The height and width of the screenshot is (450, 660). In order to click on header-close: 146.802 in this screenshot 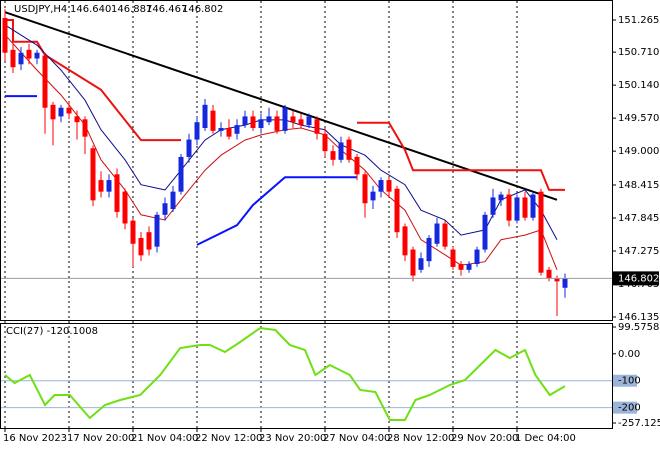, I will do `click(202, 9)`.